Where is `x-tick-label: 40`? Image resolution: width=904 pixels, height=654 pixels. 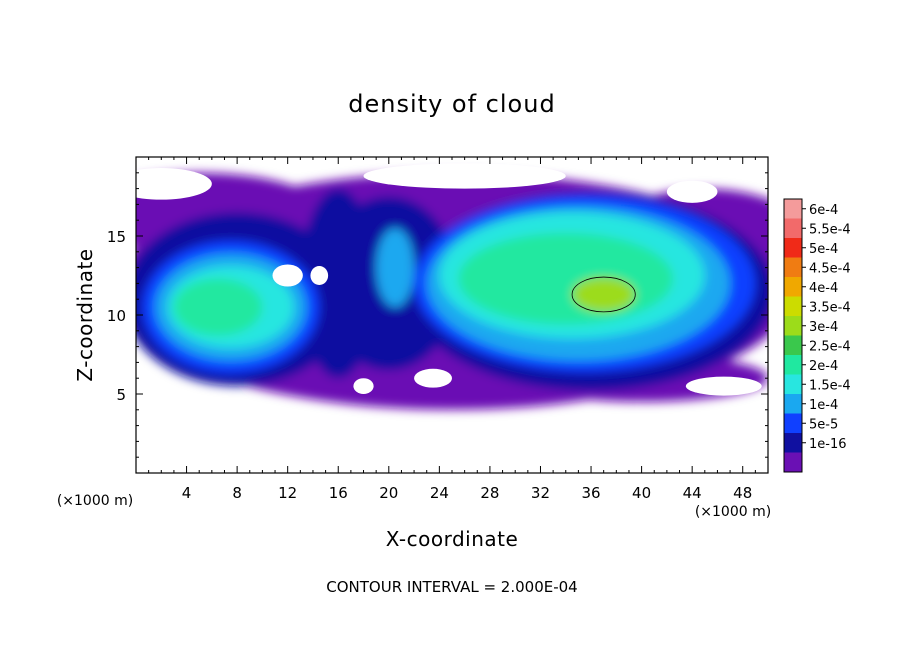
x-tick-label: 40 is located at coordinates (641, 493).